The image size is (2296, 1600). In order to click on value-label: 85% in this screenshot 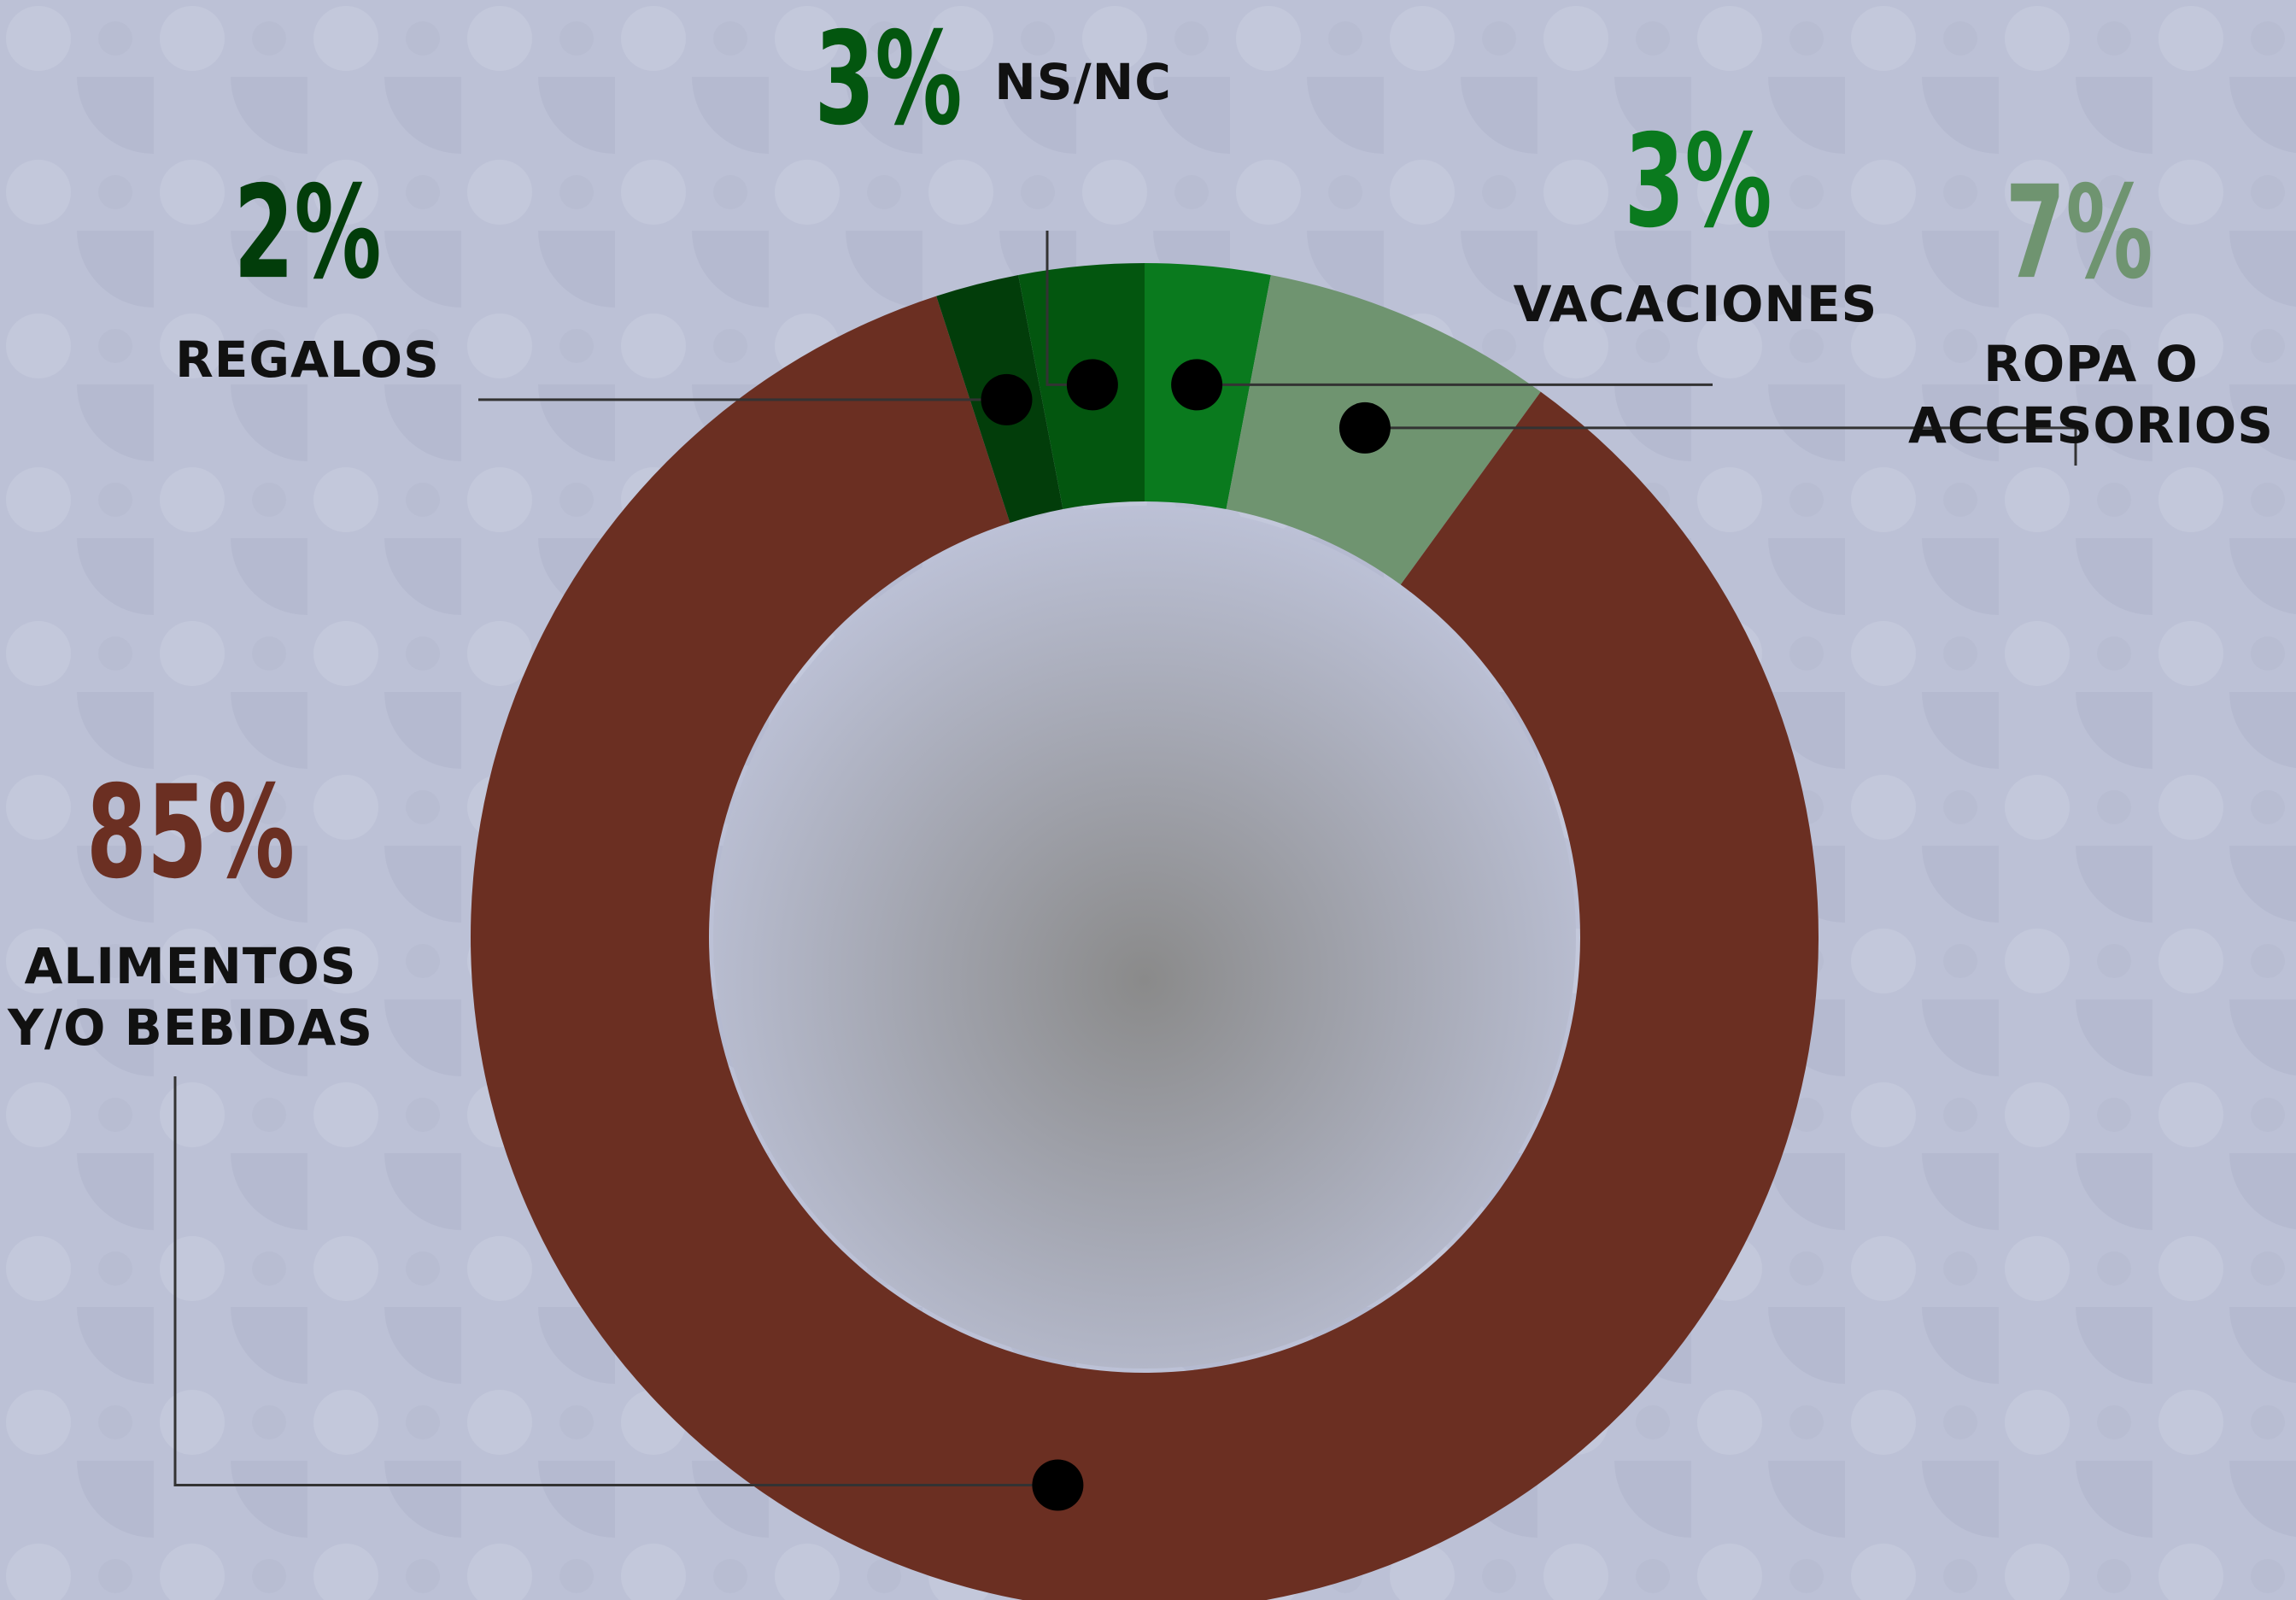, I will do `click(190, 833)`.